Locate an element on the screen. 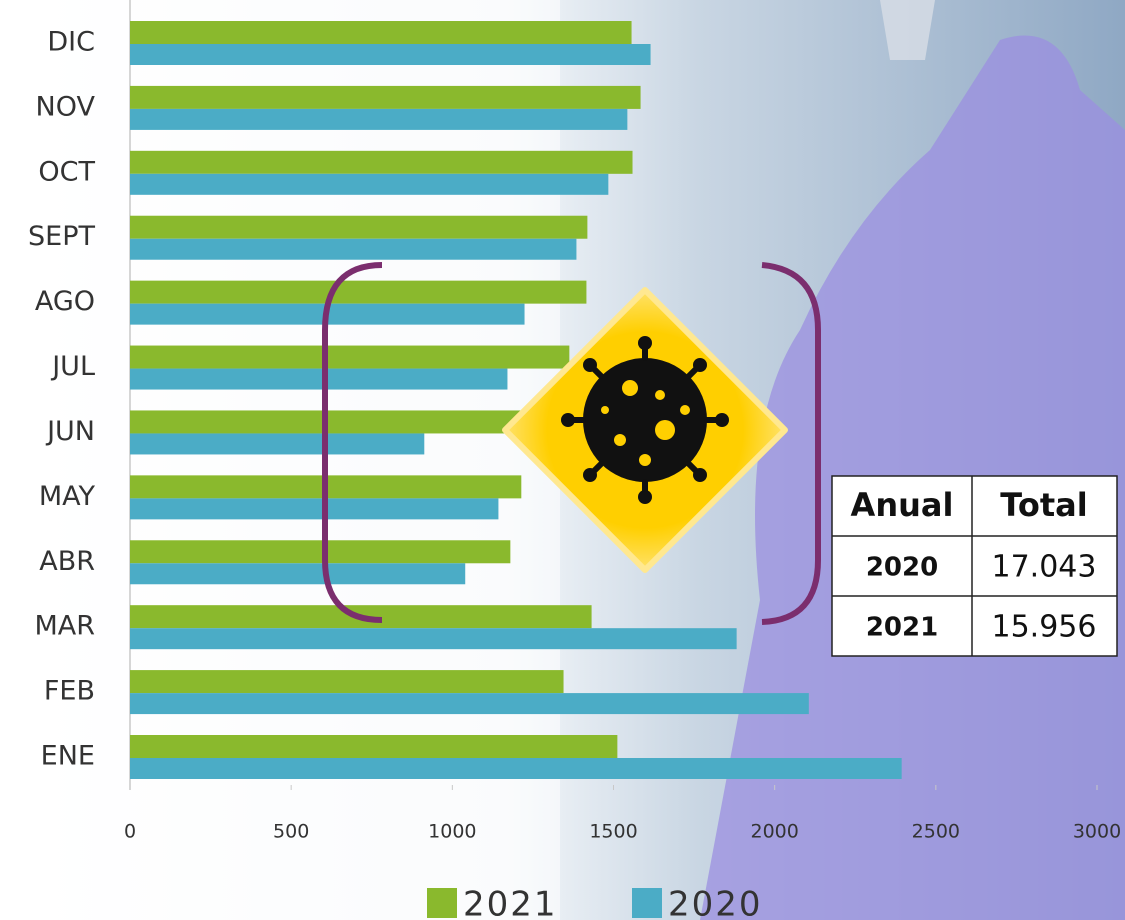 Image resolution: width=1125 pixels, height=920 pixels. y-tick-label: JUN is located at coordinates (70, 431).